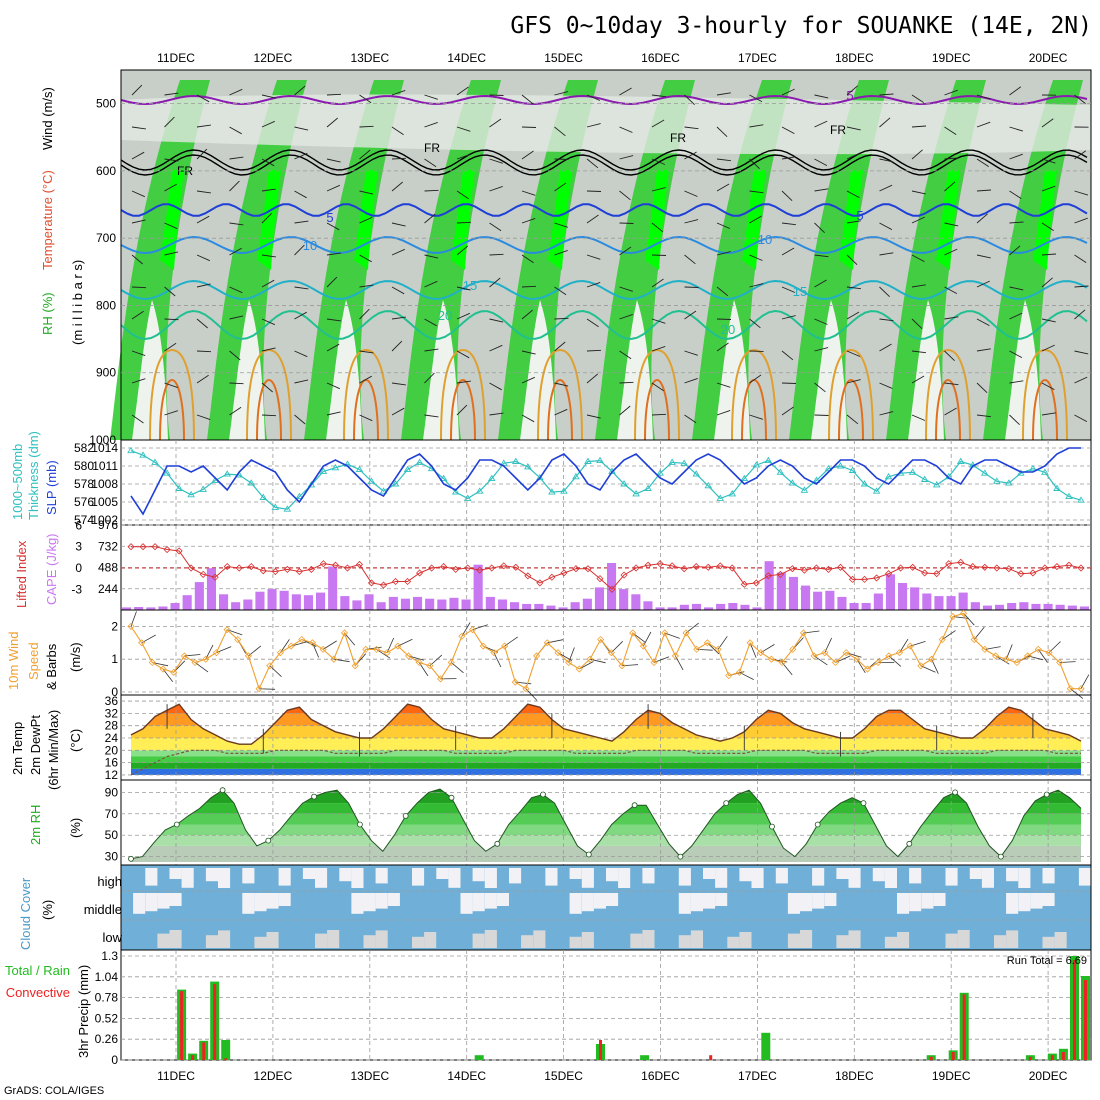  I want to click on precip-ytick: 0.78, so click(107, 998).